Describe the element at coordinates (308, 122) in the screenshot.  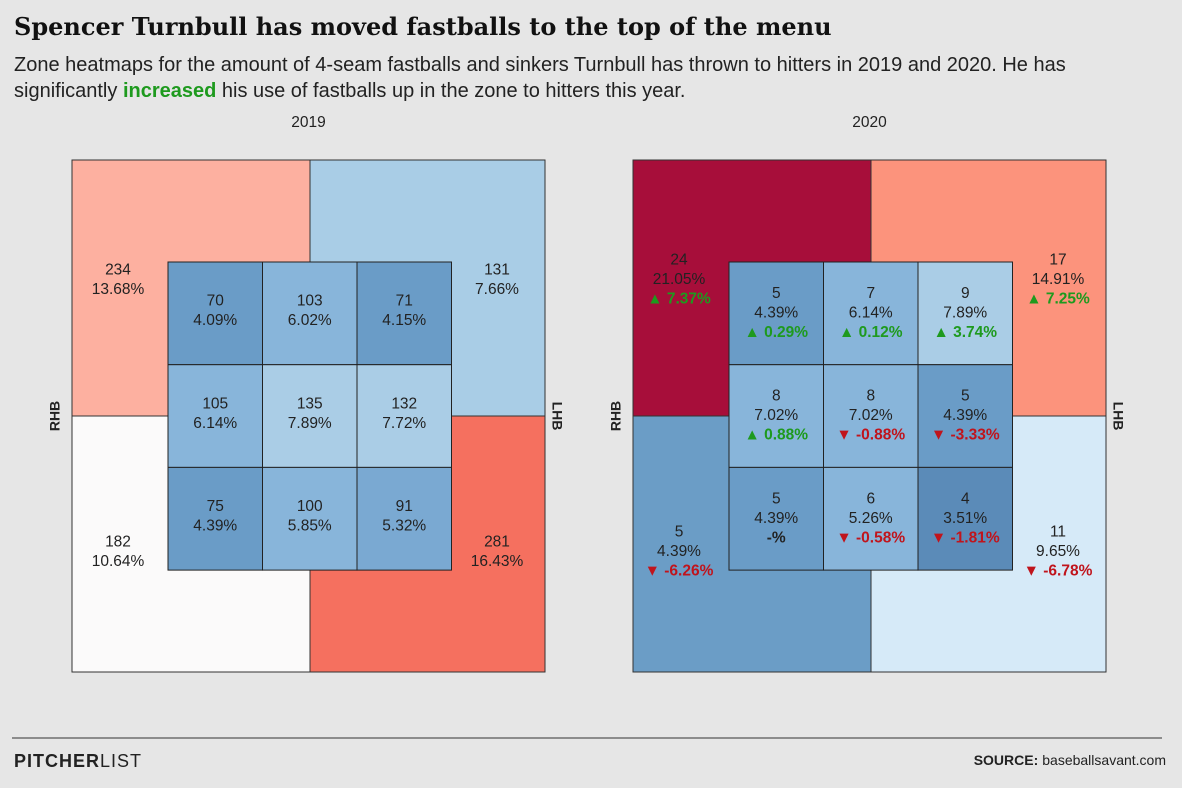
I see `panel-year: 2019` at that location.